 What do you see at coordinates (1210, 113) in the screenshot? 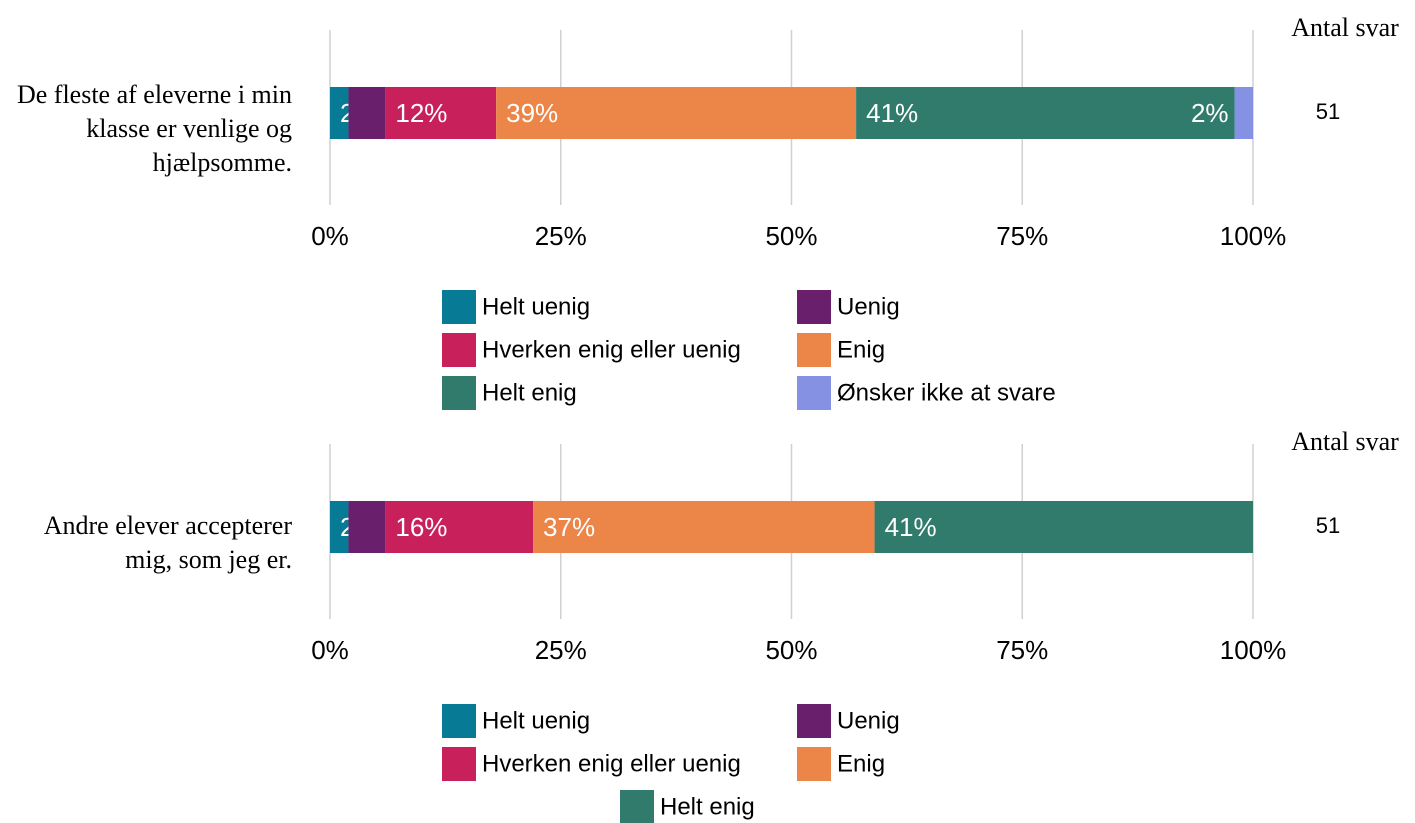
I see `data-label: 2%` at bounding box center [1210, 113].